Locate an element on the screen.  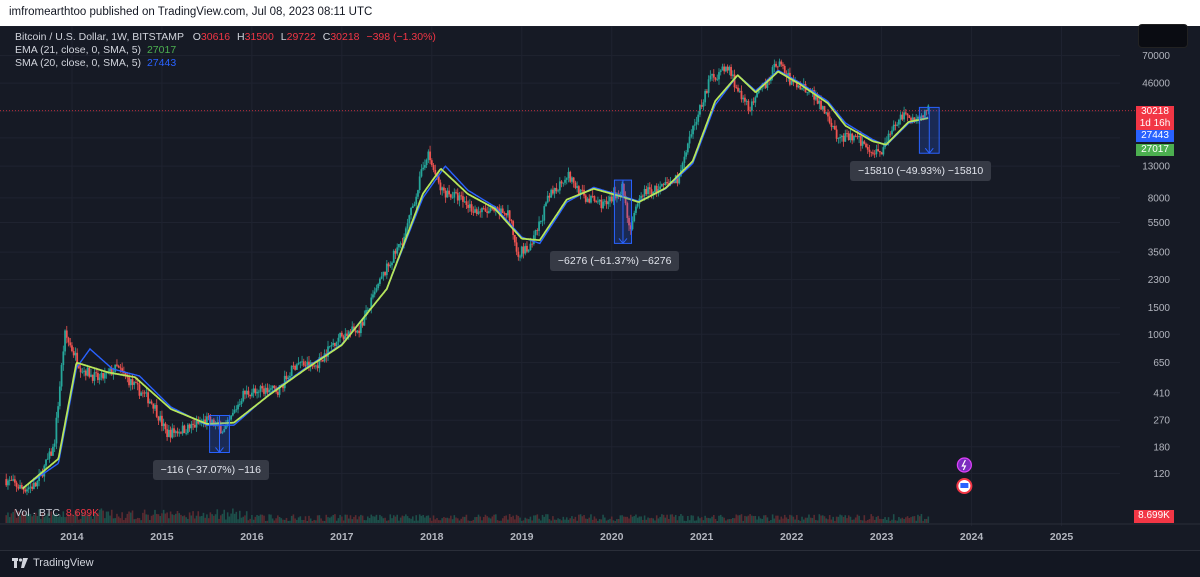
bar-countdown: 1d 16h is located at coordinates (1155, 123).